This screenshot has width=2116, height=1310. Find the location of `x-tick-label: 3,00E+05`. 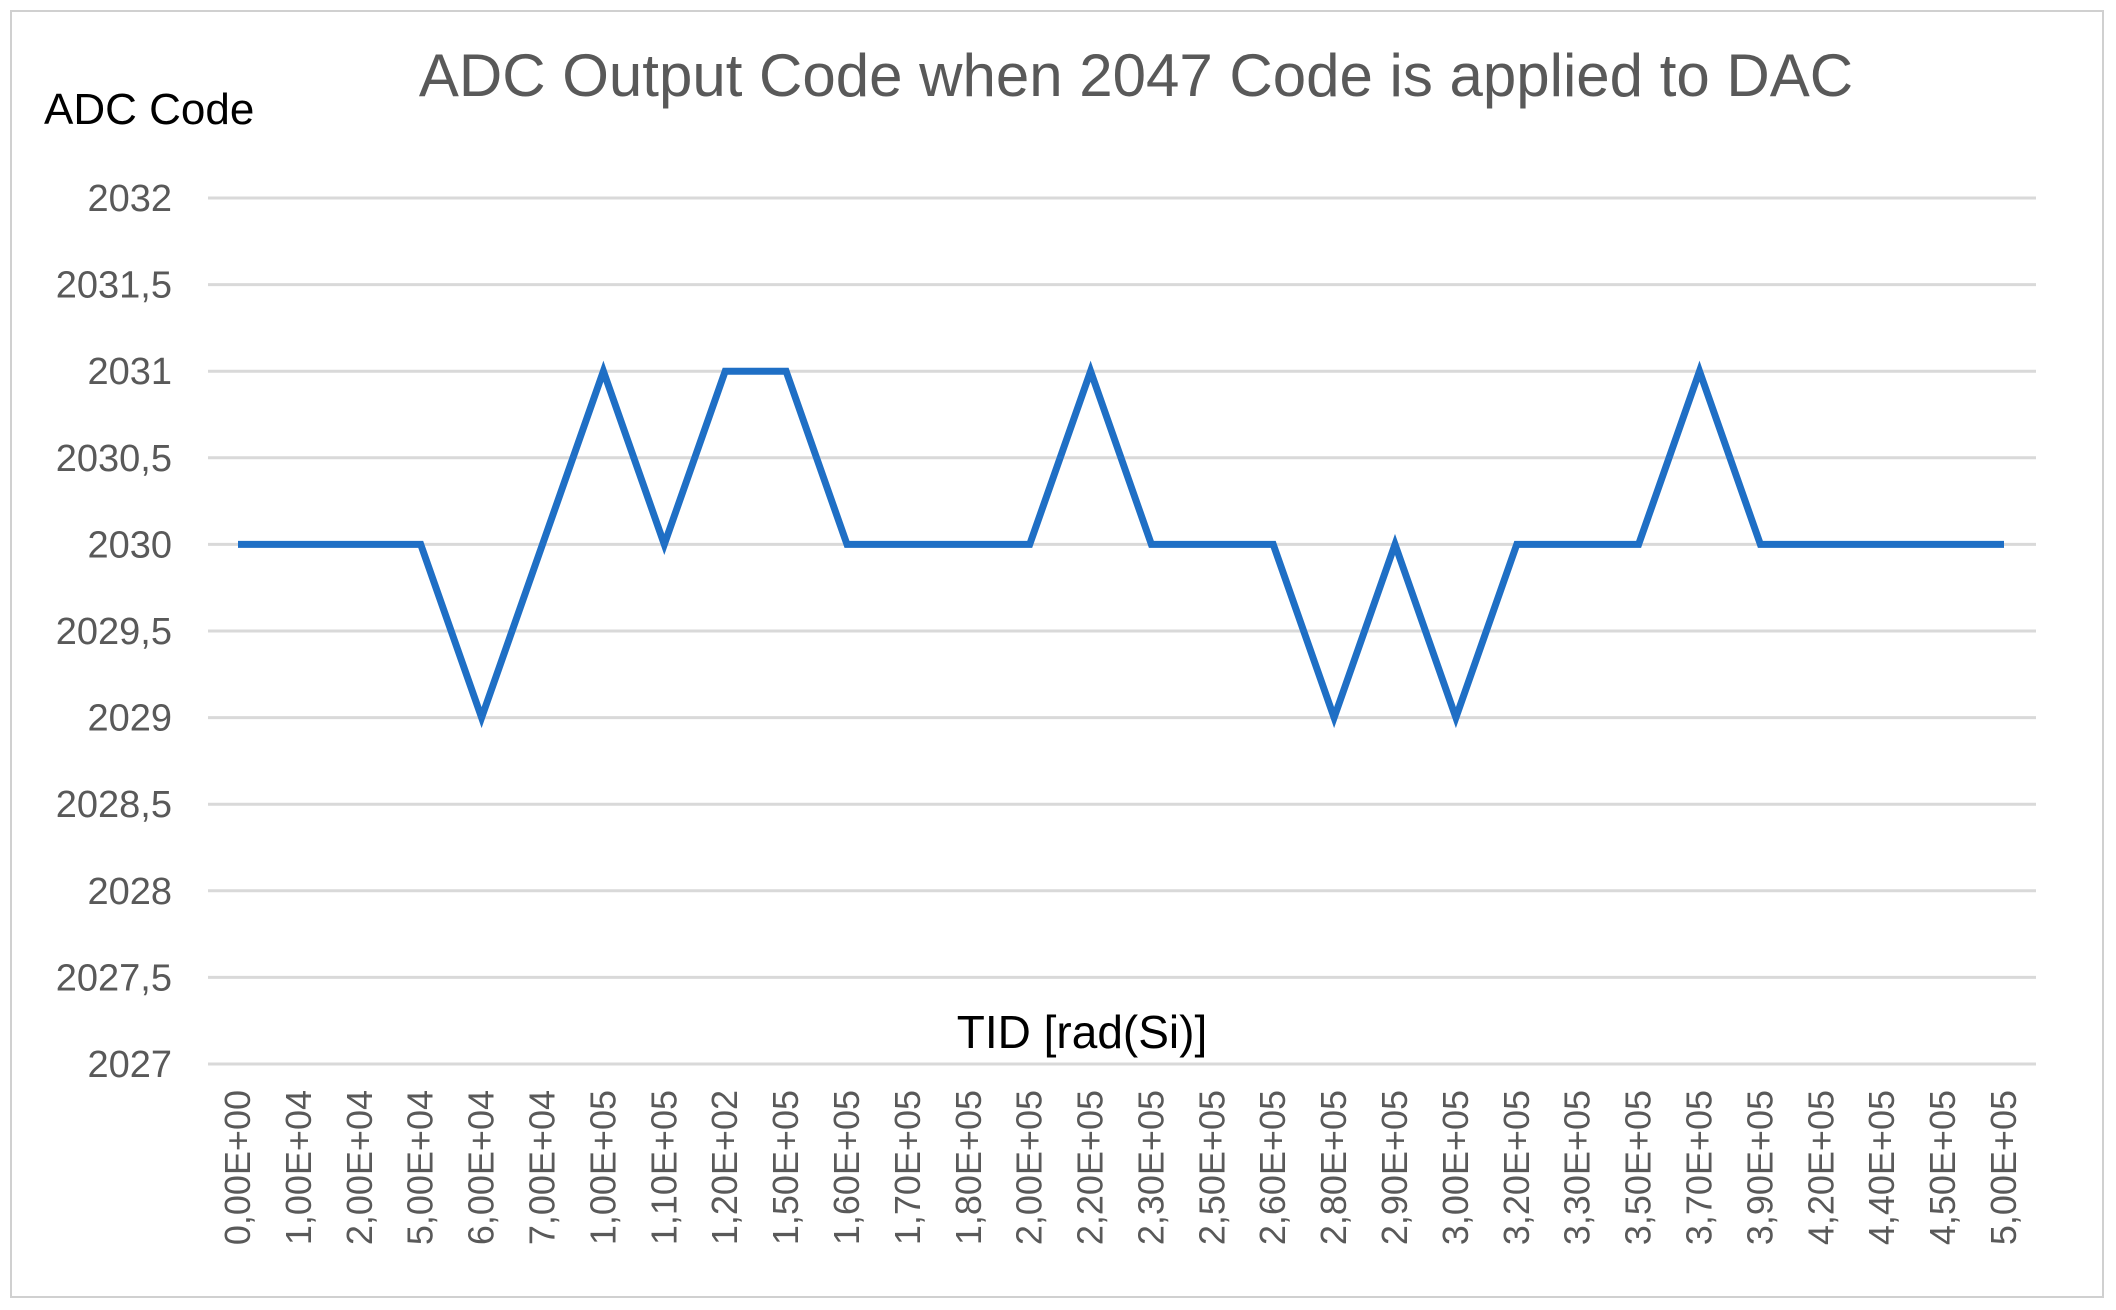

x-tick-label: 3,00E+05 is located at coordinates (1455, 1167).